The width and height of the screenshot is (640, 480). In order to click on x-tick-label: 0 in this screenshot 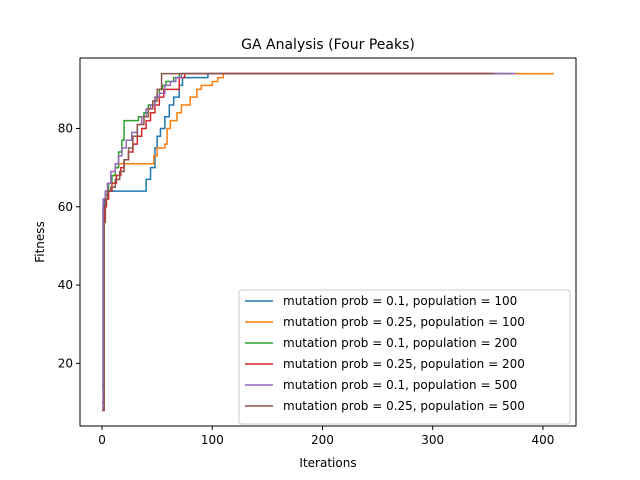, I will do `click(102, 440)`.